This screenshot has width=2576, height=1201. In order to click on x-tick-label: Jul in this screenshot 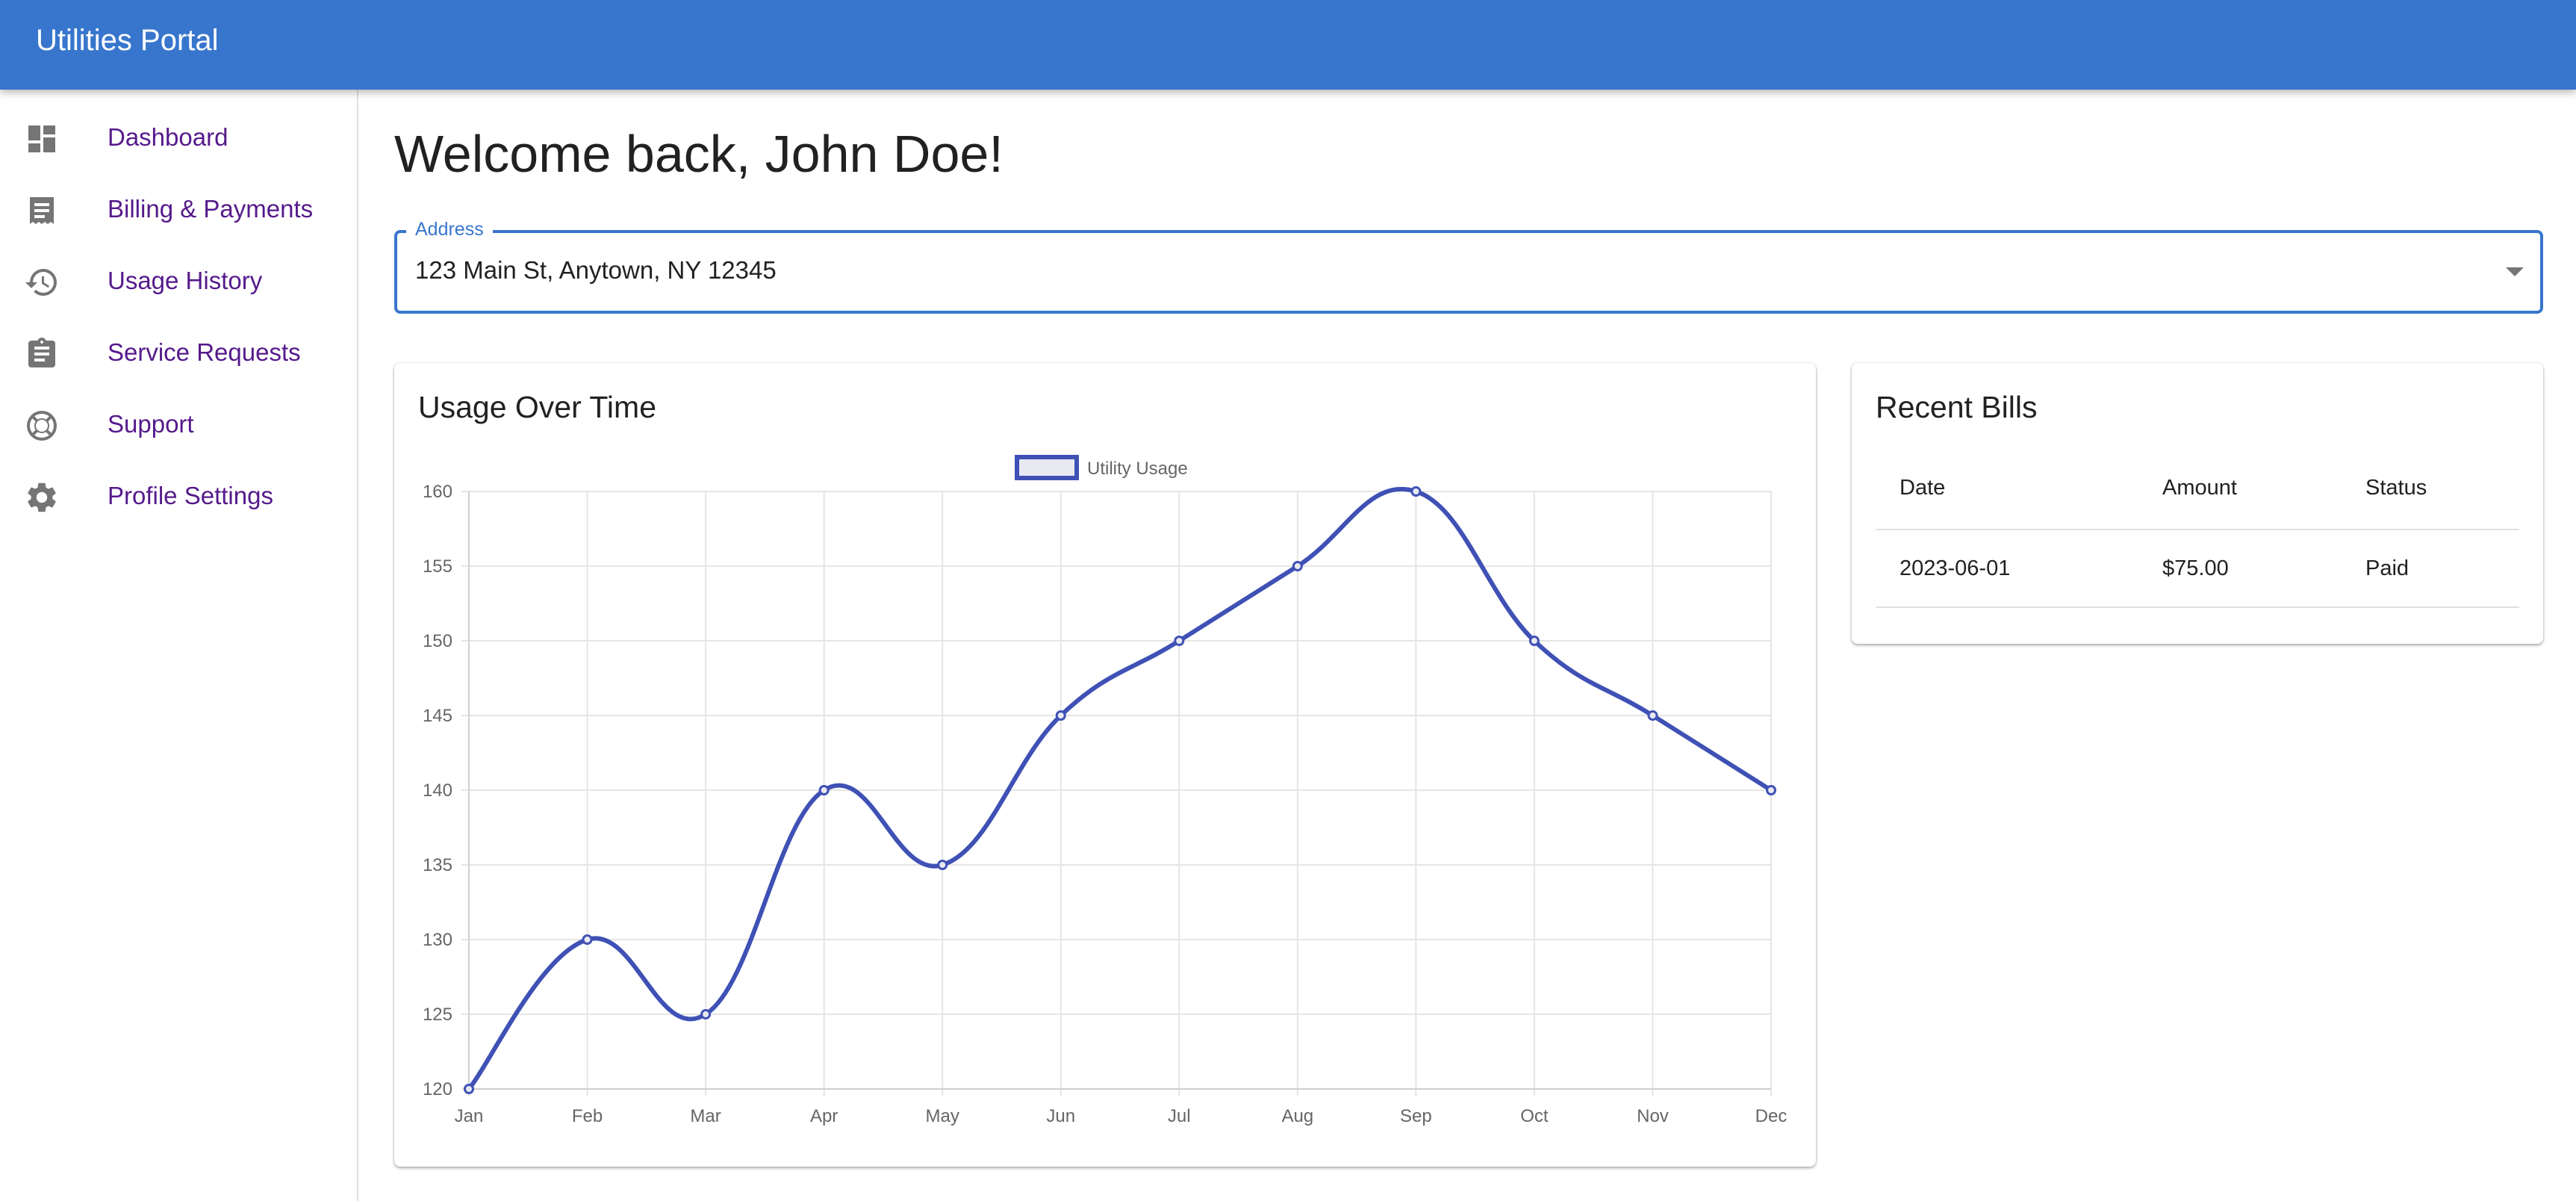, I will do `click(1179, 1116)`.